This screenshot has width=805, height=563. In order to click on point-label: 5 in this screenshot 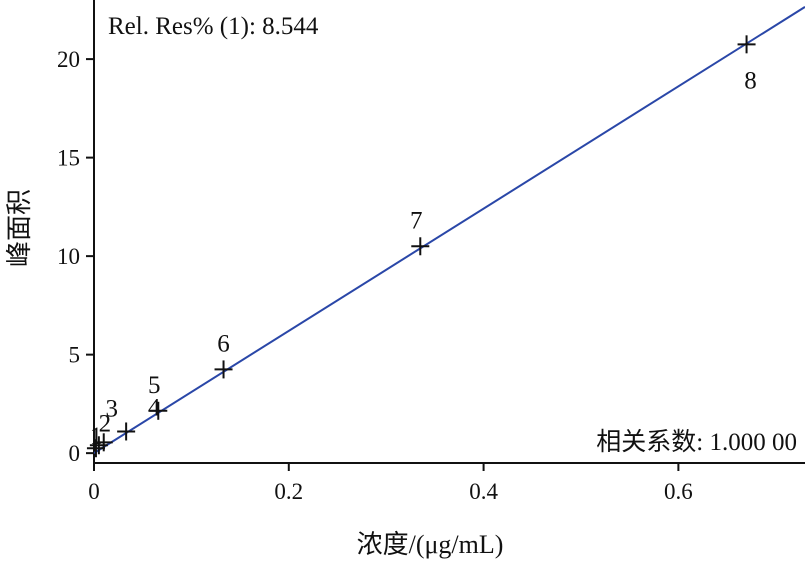, I will do `click(154, 385)`.